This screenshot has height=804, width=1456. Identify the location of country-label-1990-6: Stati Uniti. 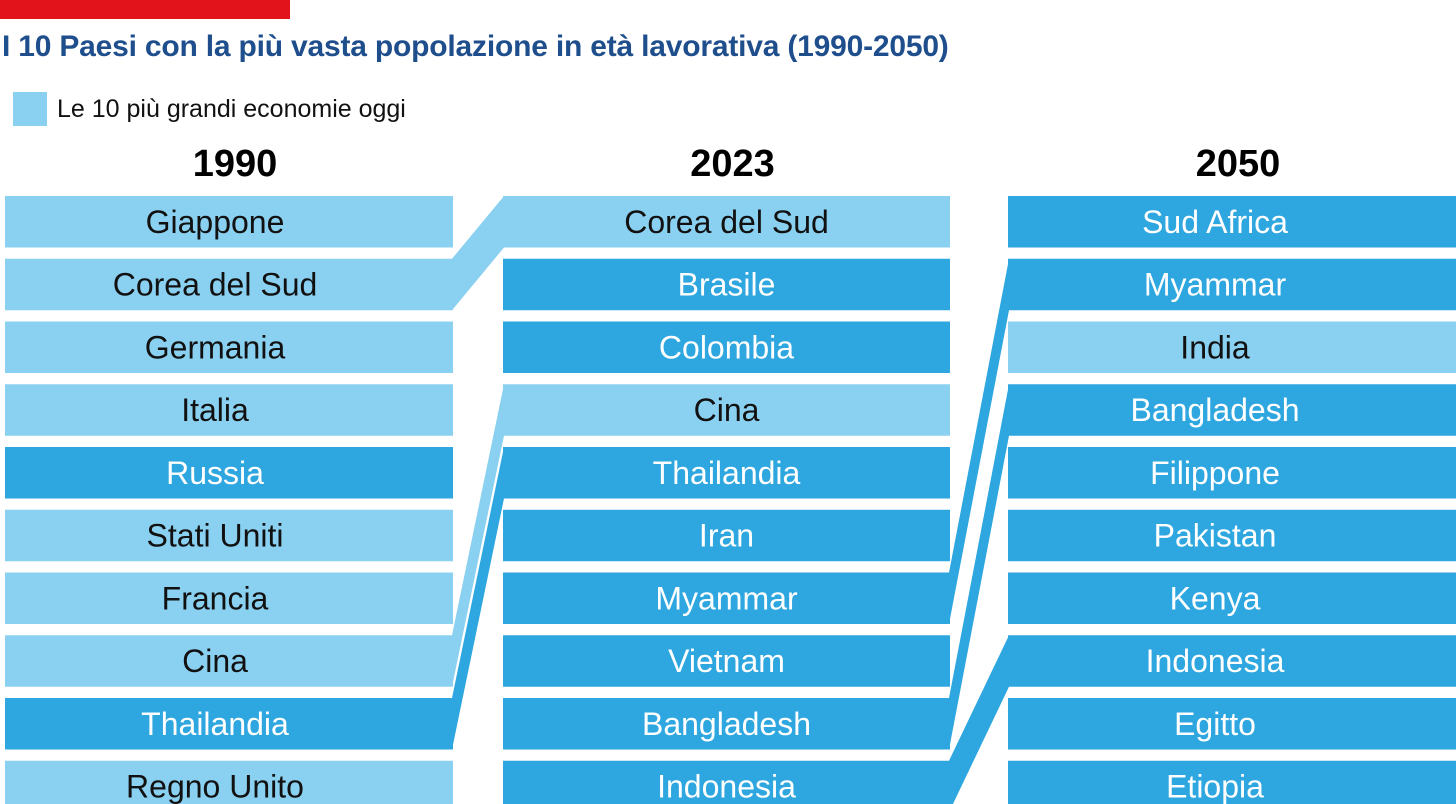
(215, 536).